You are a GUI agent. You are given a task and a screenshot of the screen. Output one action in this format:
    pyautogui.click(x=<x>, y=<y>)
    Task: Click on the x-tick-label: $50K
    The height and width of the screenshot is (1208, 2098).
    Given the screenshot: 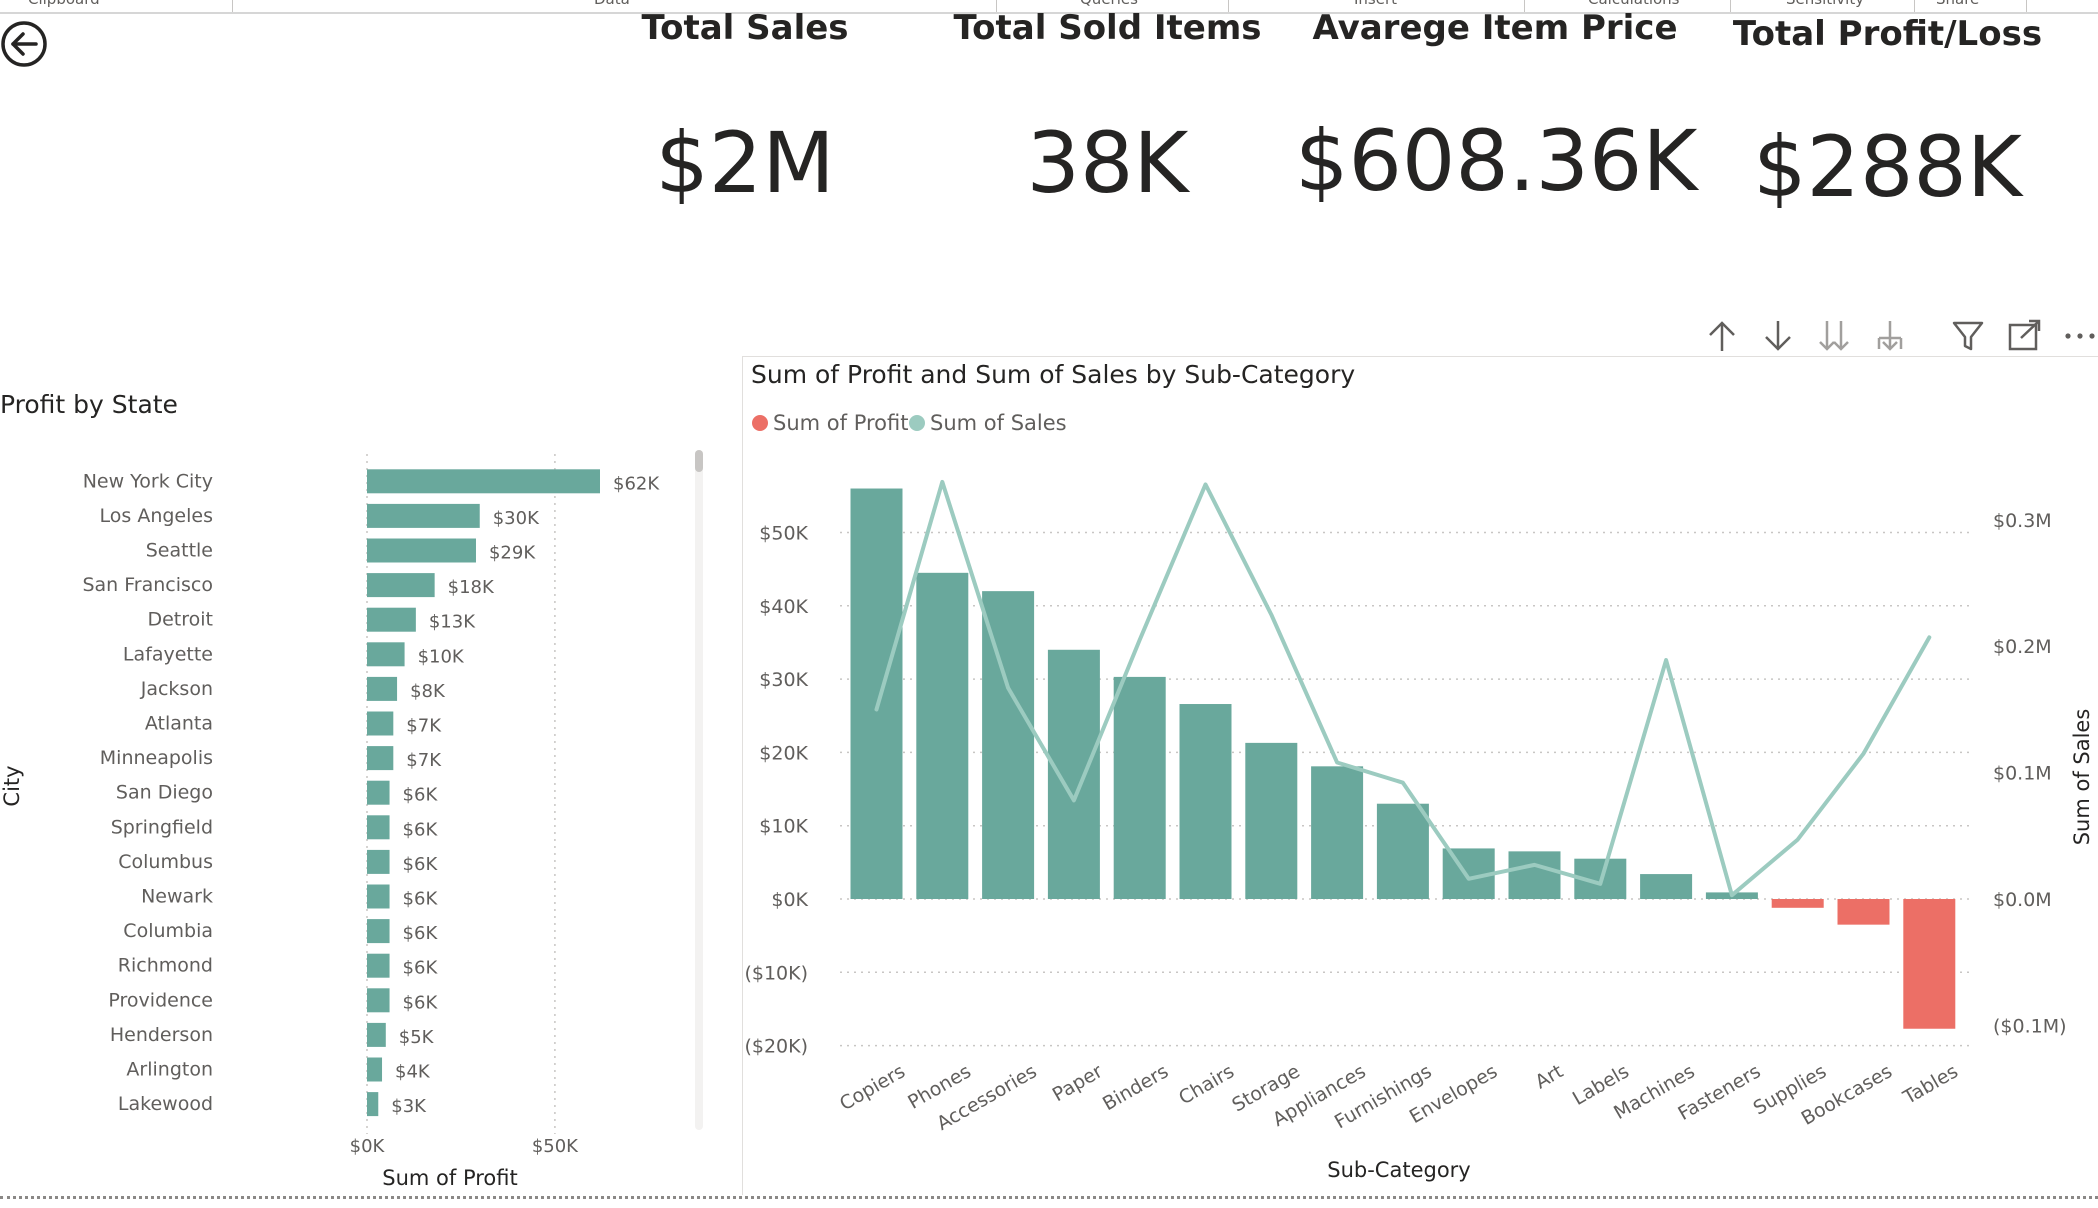 What is the action you would take?
    pyautogui.click(x=555, y=1146)
    